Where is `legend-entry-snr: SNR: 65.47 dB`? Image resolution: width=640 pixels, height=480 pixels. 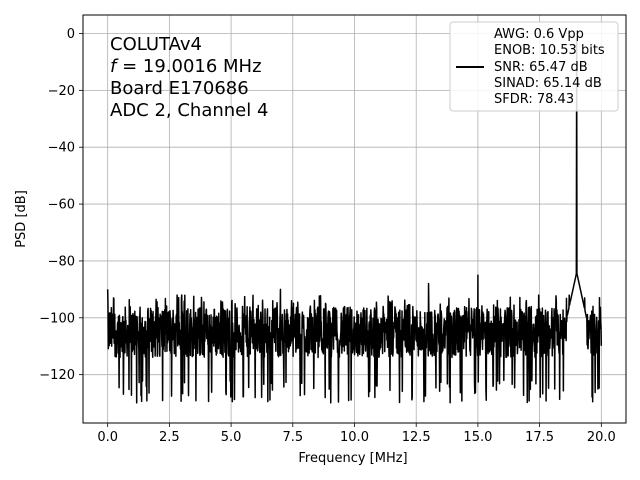 legend-entry-snr: SNR: 65.47 dB is located at coordinates (541, 67).